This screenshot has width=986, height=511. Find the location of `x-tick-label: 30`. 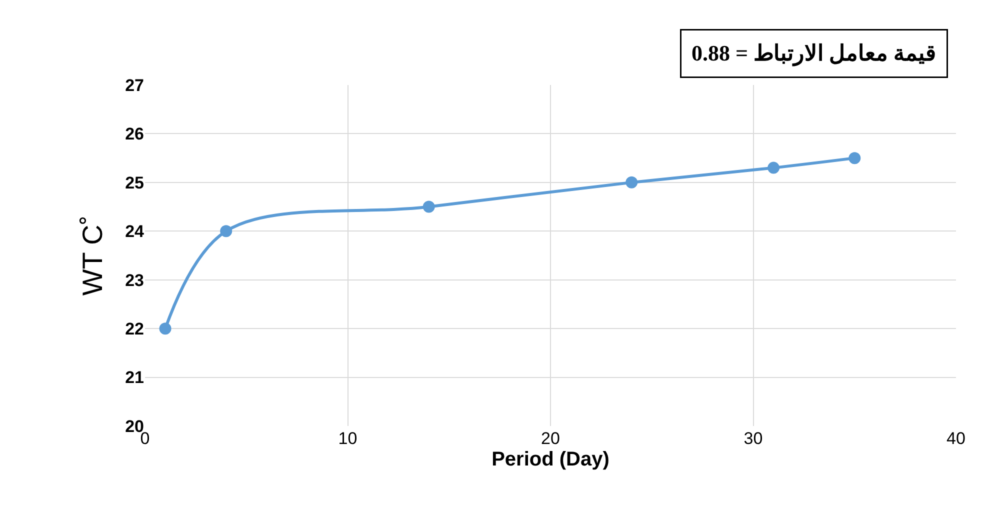

x-tick-label: 30 is located at coordinates (753, 438).